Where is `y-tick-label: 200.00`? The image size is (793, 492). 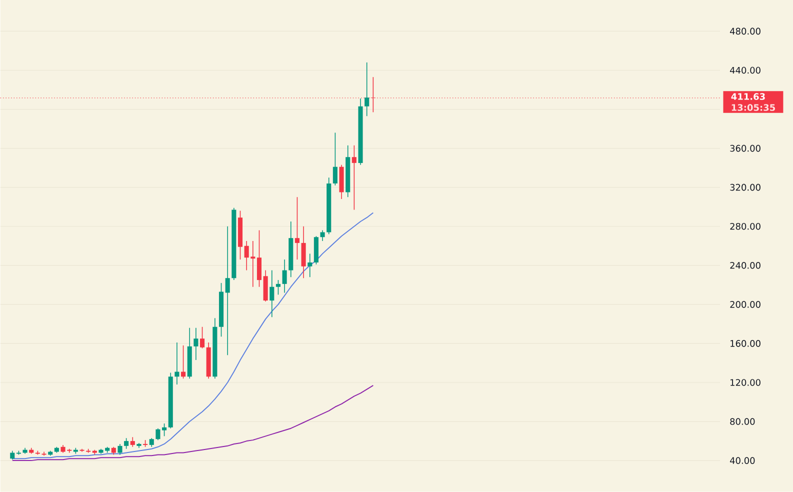 y-tick-label: 200.00 is located at coordinates (745, 304).